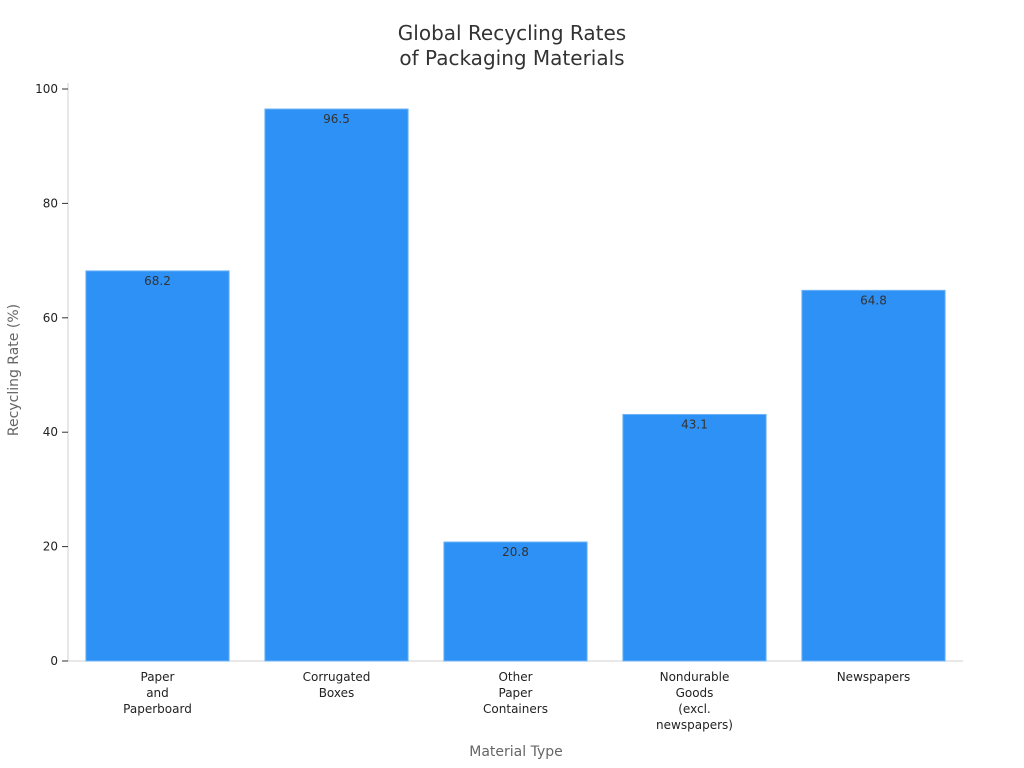  Describe the element at coordinates (874, 677) in the screenshot. I see `x-tick-label: Newspapers` at that location.